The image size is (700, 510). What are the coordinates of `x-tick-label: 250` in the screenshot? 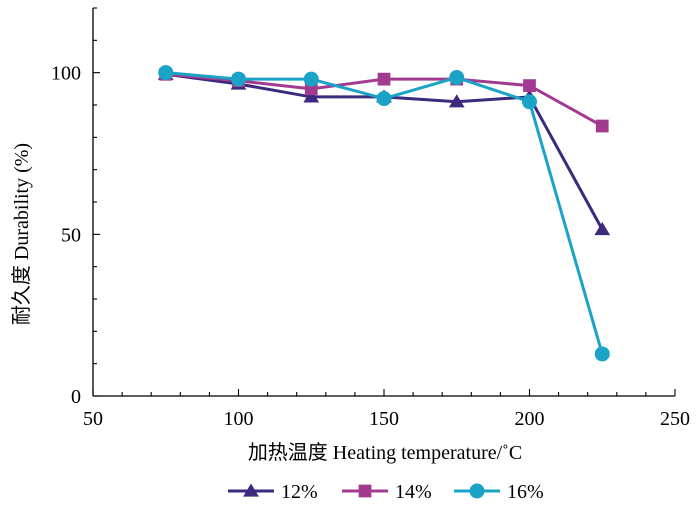 It's located at (675, 419).